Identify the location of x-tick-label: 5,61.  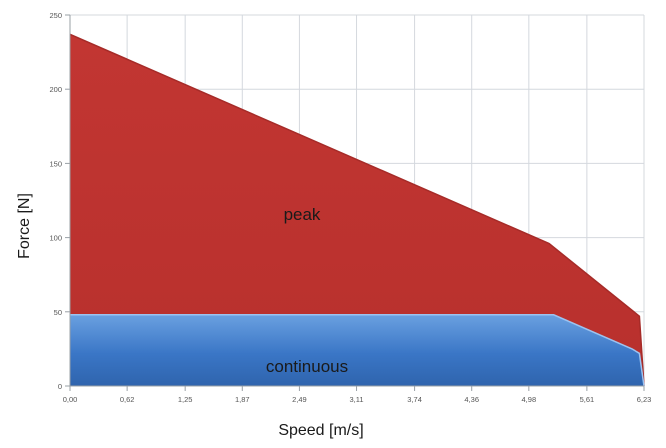
(587, 399).